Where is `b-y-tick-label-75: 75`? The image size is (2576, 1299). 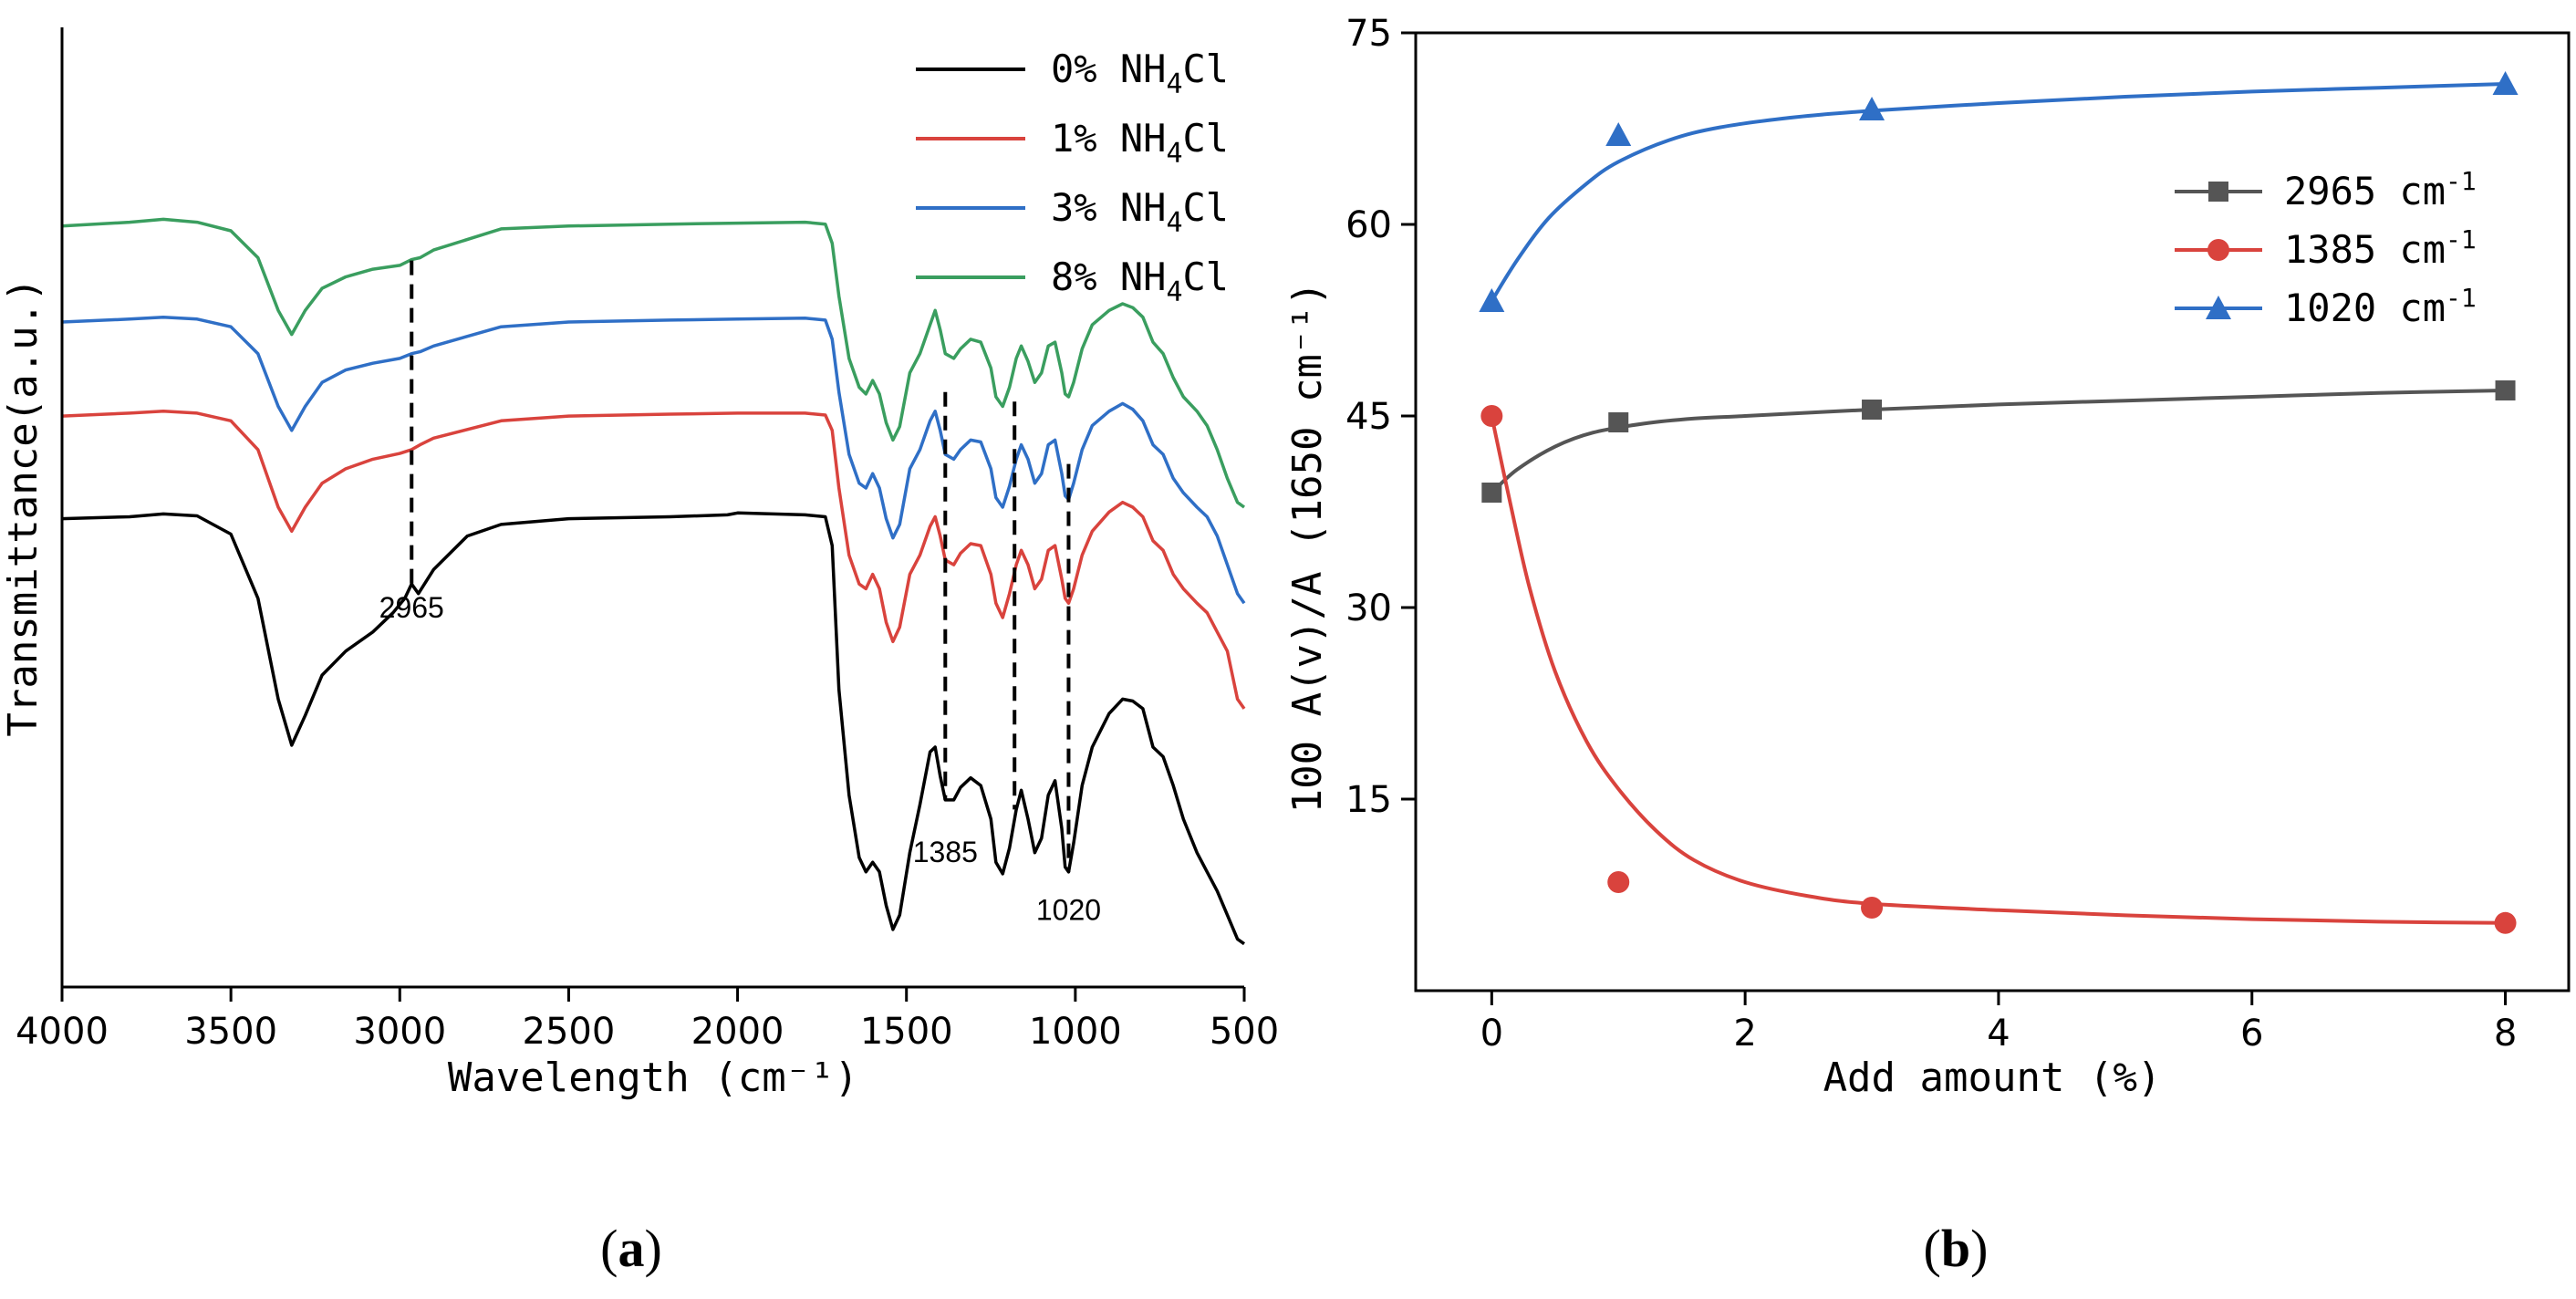 b-y-tick-label-75: 75 is located at coordinates (1368, 34).